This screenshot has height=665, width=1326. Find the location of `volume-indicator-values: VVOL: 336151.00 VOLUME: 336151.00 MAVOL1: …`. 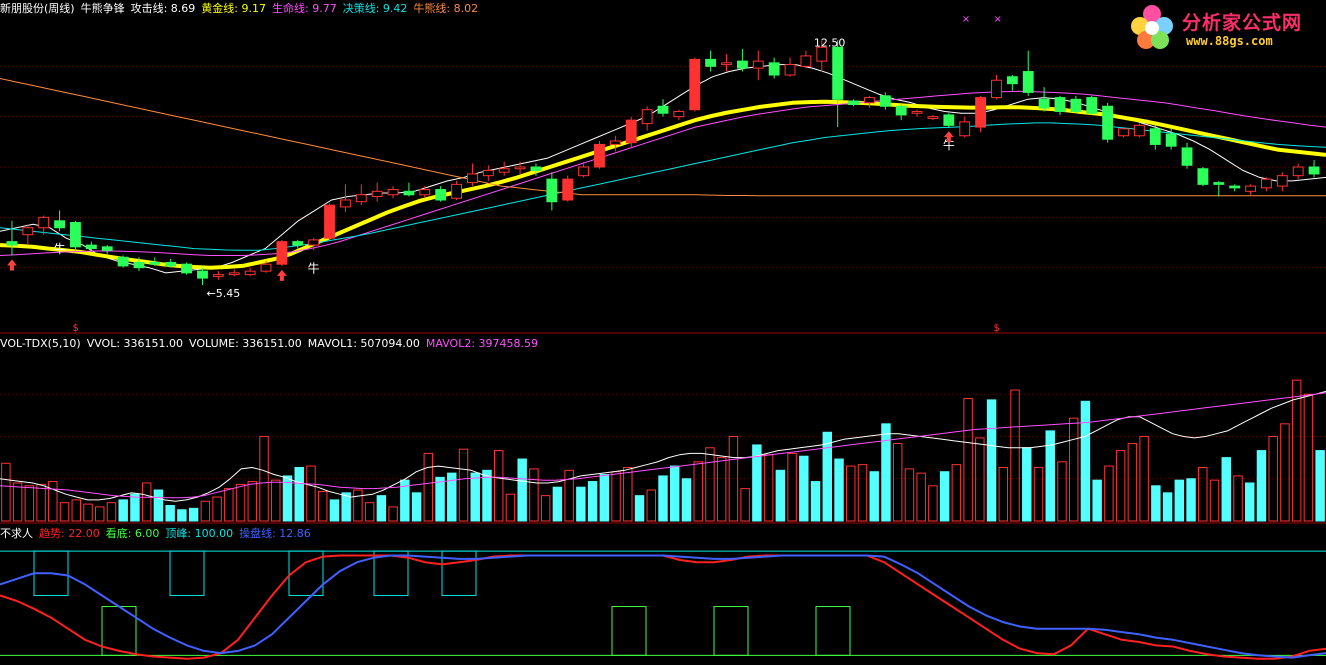

volume-indicator-values: VVOL: 336151.00 VOLUME: 336151.00 MAVOL1: … is located at coordinates (315, 343).